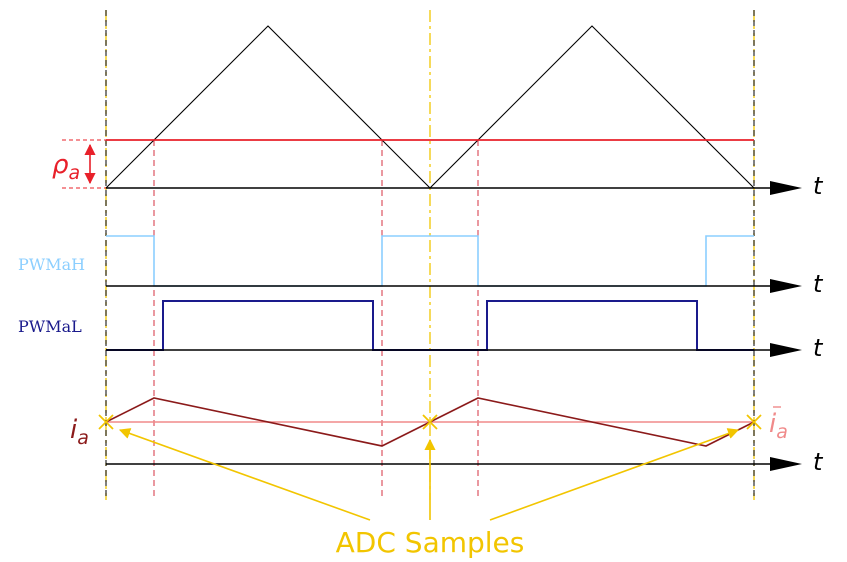  I want to click on rho-label: ρa, so click(66, 167).